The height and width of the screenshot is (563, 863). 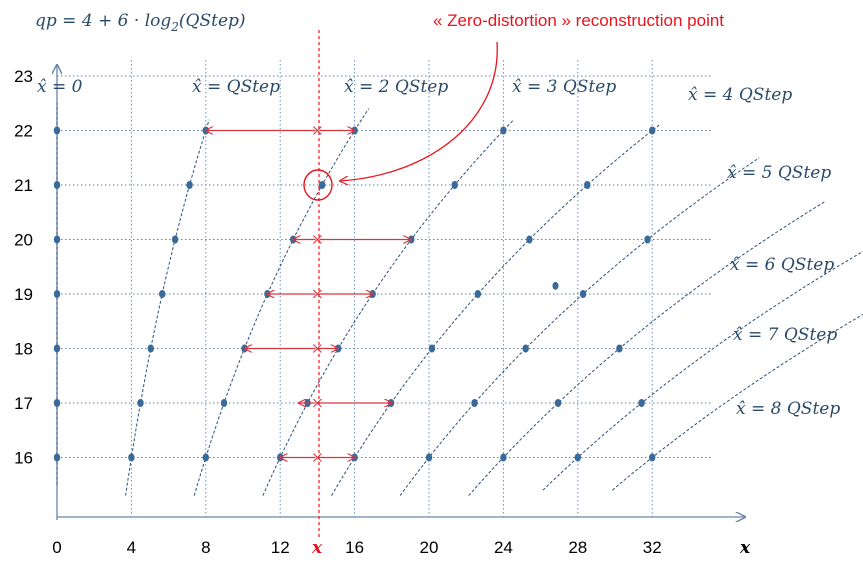 I want to click on curve-label-k5: x̂ = 5 QStep, so click(x=779, y=173).